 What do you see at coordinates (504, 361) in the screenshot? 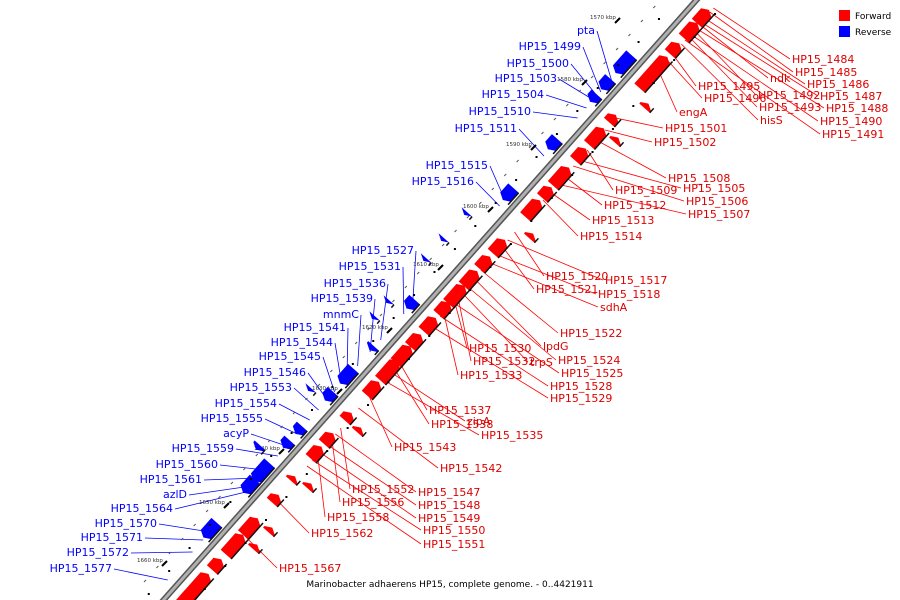
I see `forward-gene-label: HP15_1532` at bounding box center [504, 361].